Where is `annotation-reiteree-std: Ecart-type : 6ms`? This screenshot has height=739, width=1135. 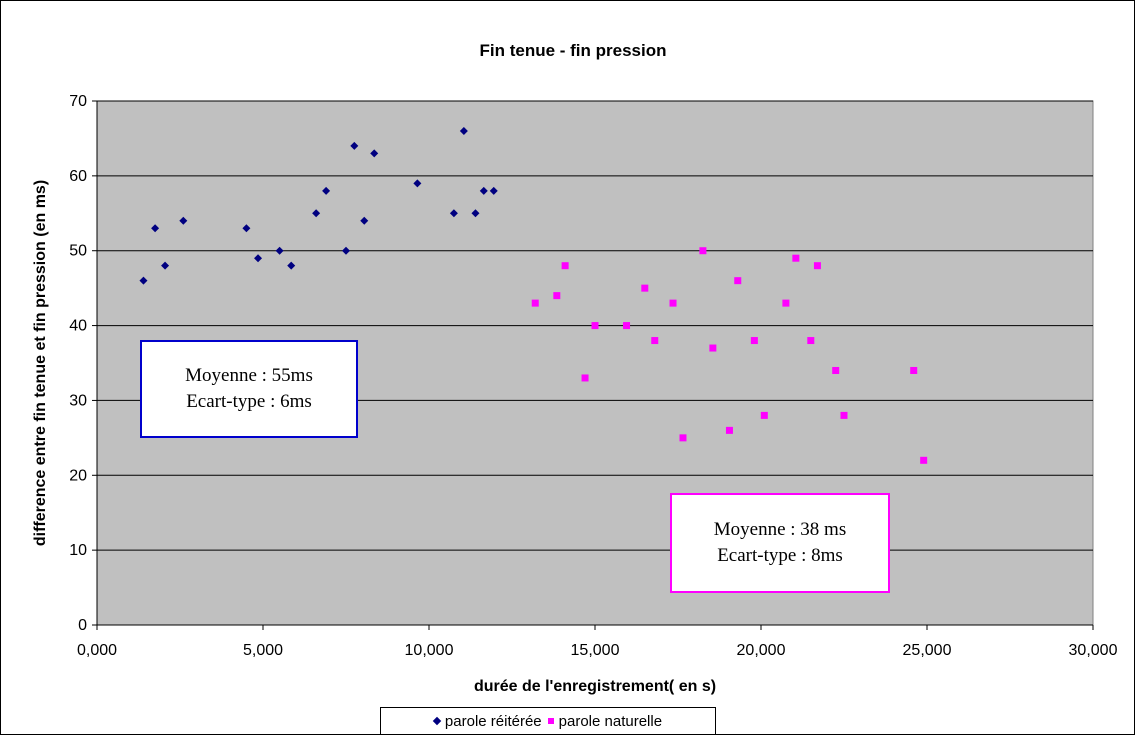
annotation-reiteree-std: Ecart-type : 6ms is located at coordinates (249, 401).